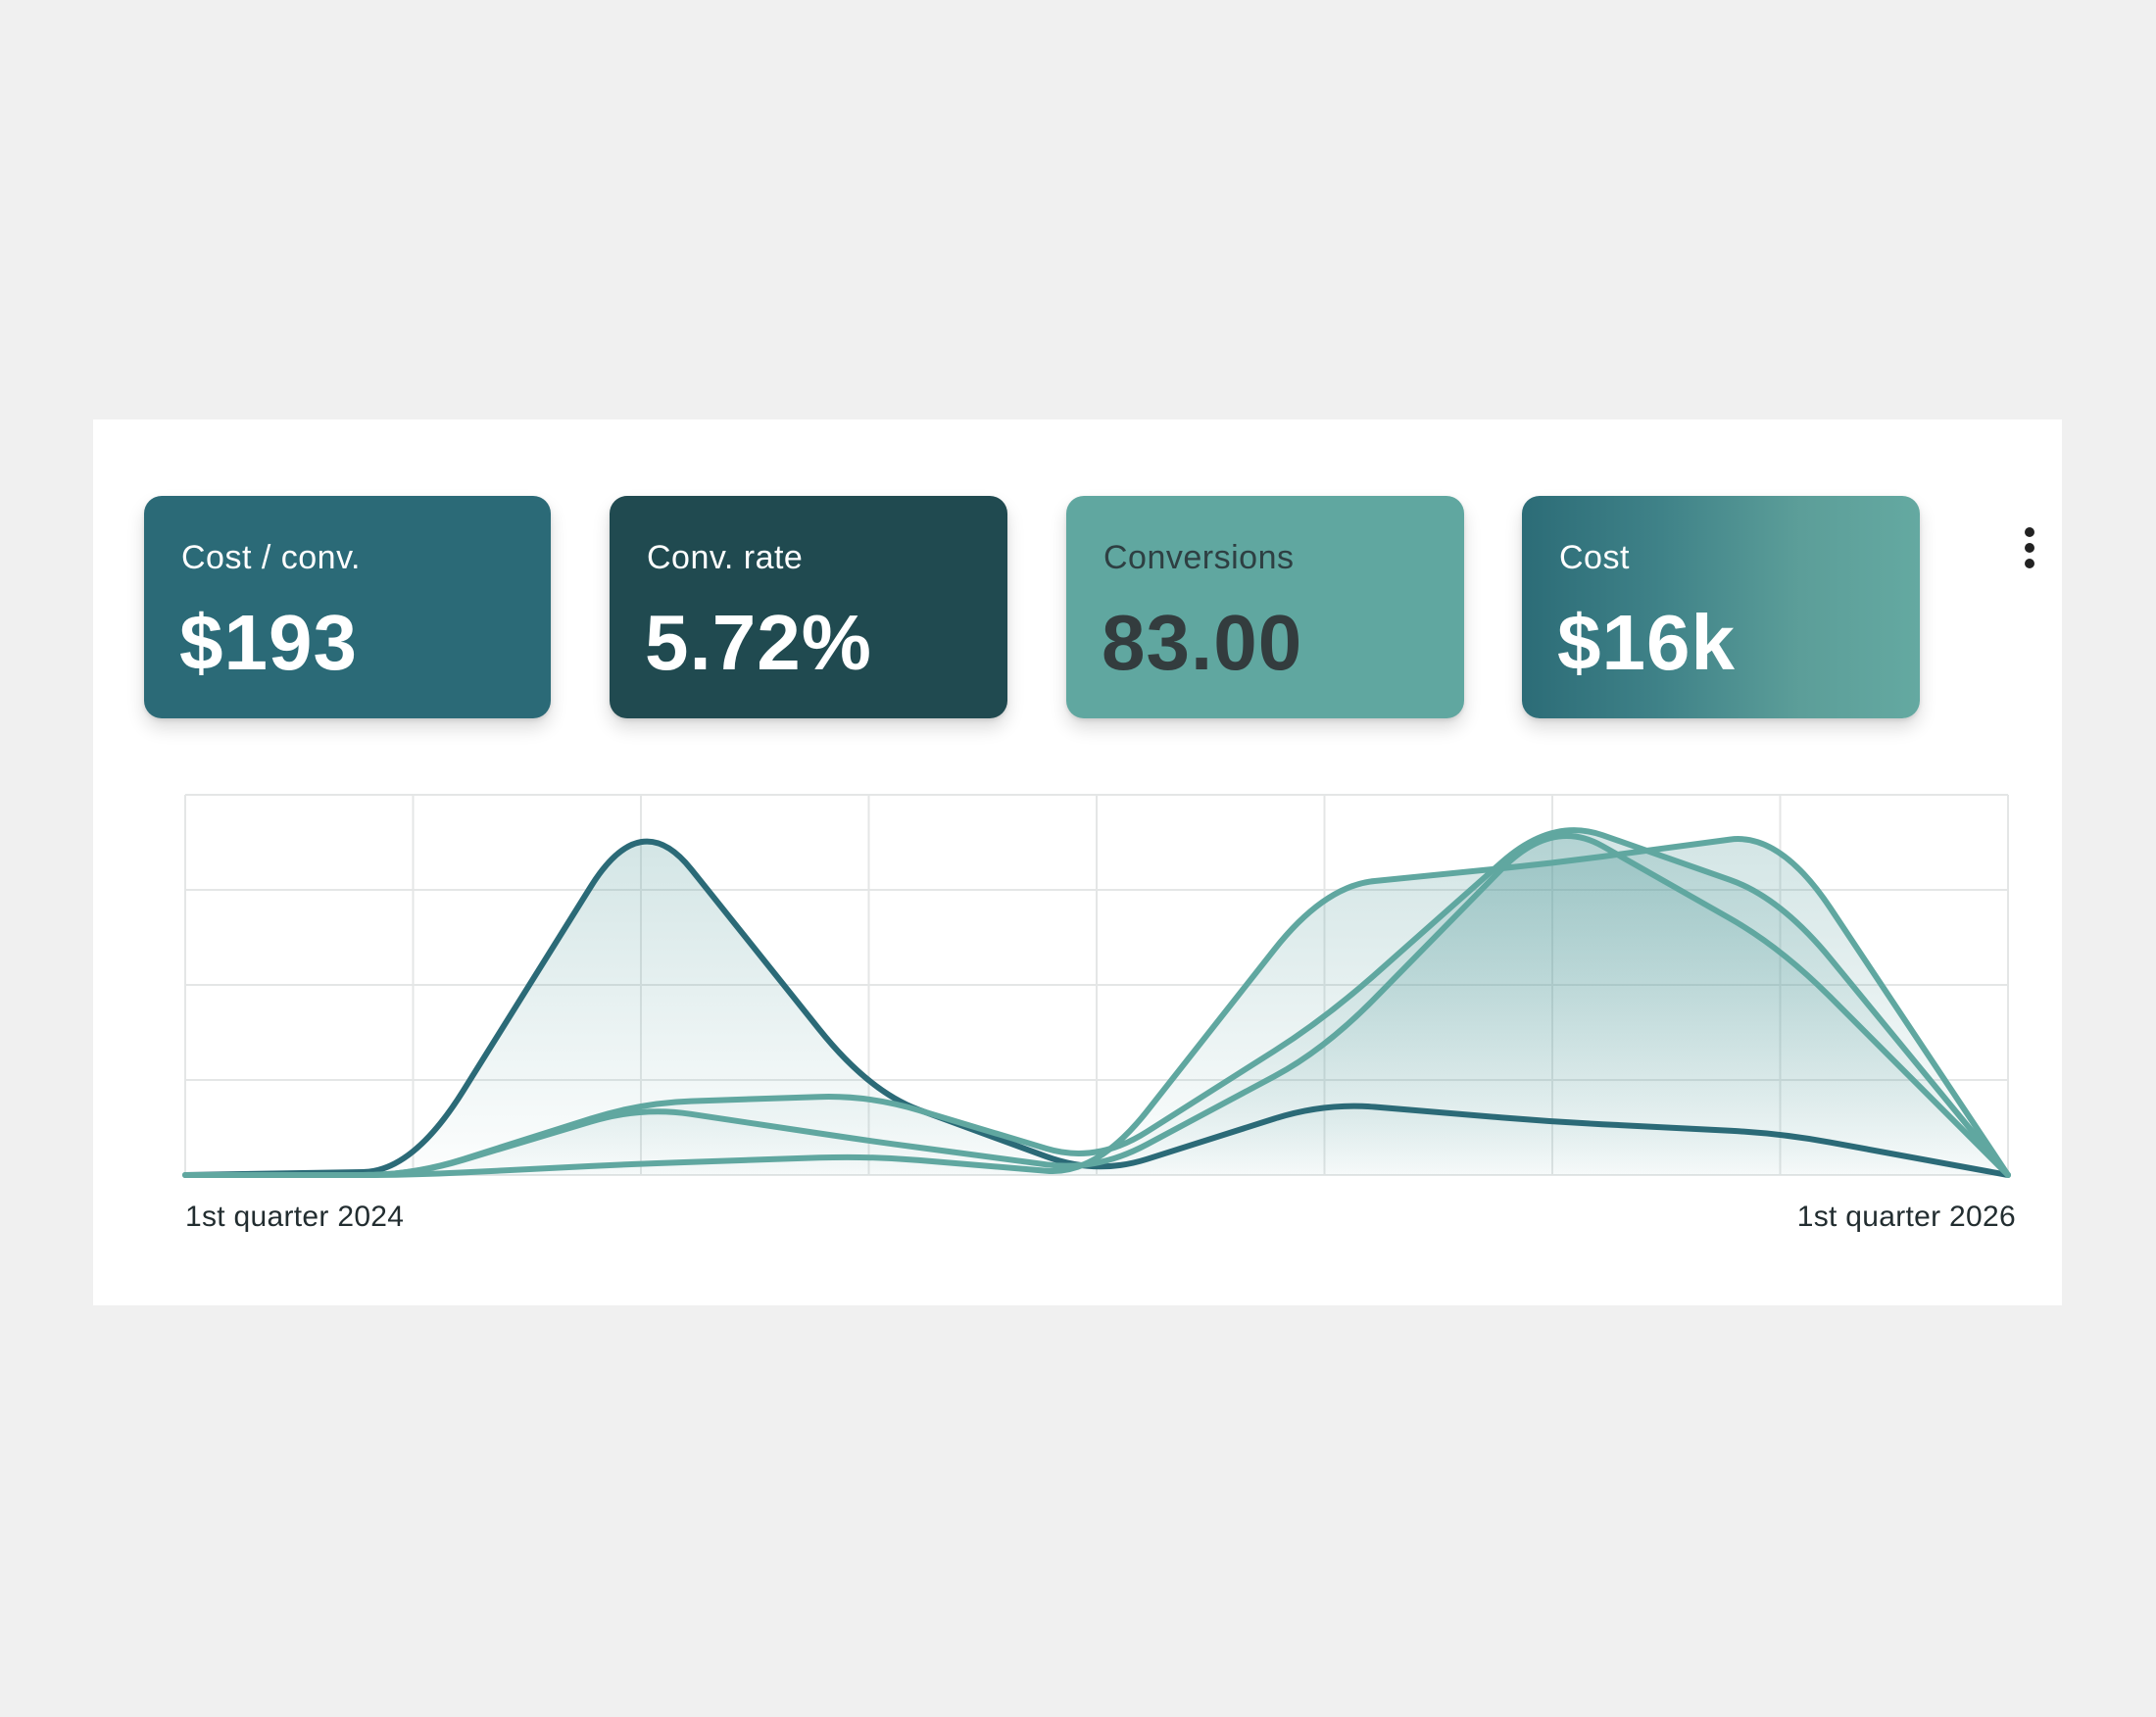 The width and height of the screenshot is (2156, 1717). Describe the element at coordinates (271, 558) in the screenshot. I see `metric-label: Cost / conv.` at that location.